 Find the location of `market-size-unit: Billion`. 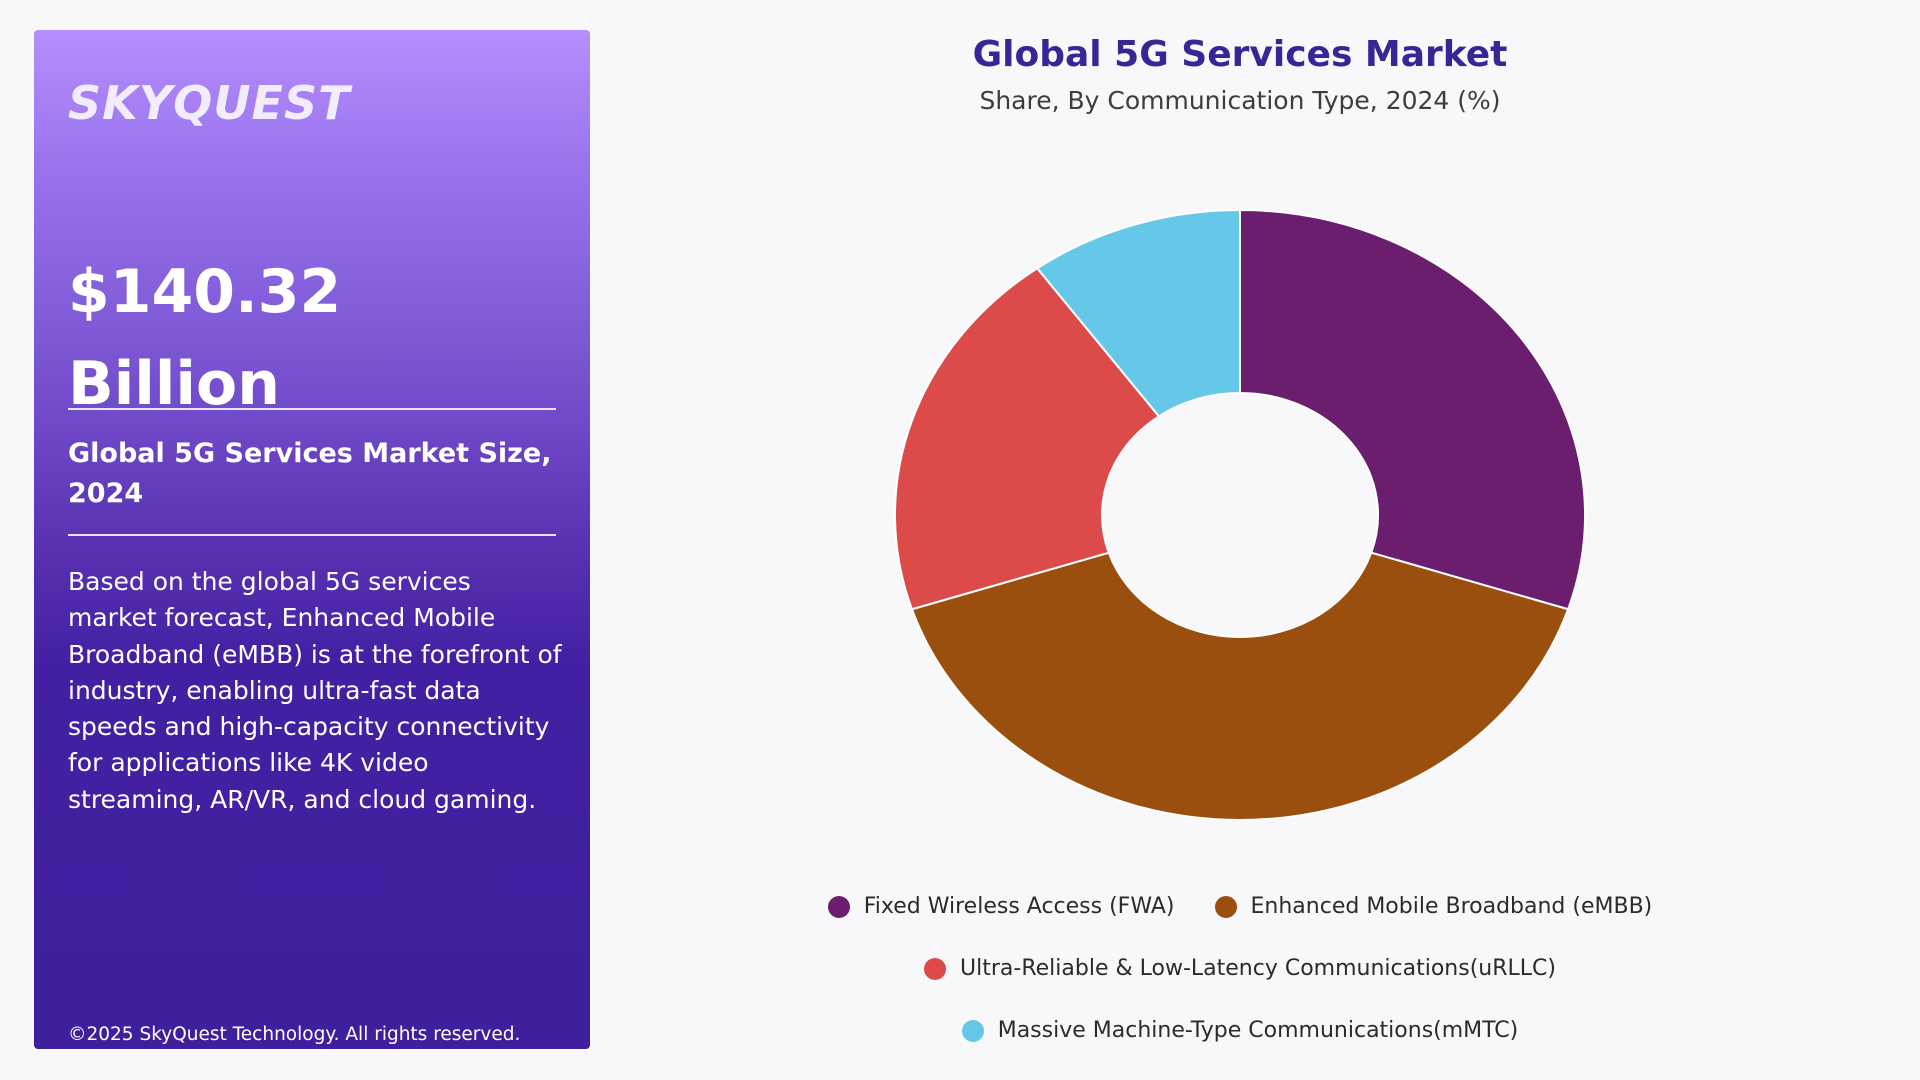

market-size-unit: Billion is located at coordinates (174, 384).